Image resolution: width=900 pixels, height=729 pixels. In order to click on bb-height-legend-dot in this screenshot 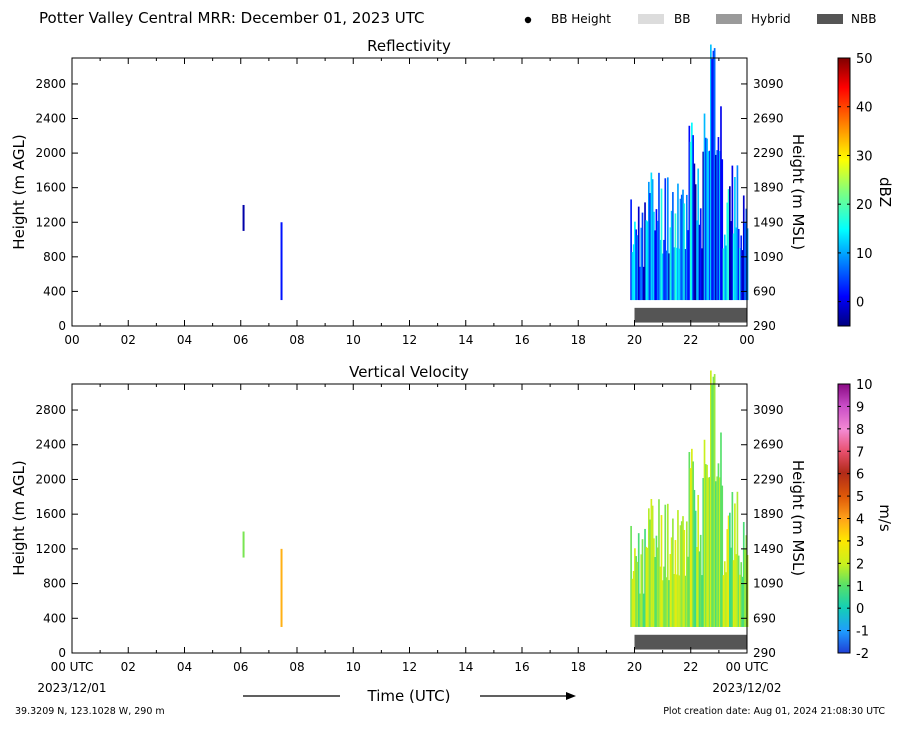, I will do `click(528, 20)`.